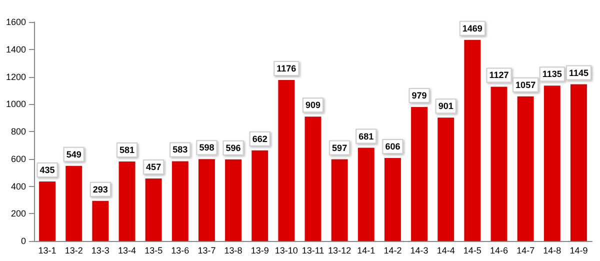 This screenshot has height=261, width=600. I want to click on data-label: 597, so click(340, 147).